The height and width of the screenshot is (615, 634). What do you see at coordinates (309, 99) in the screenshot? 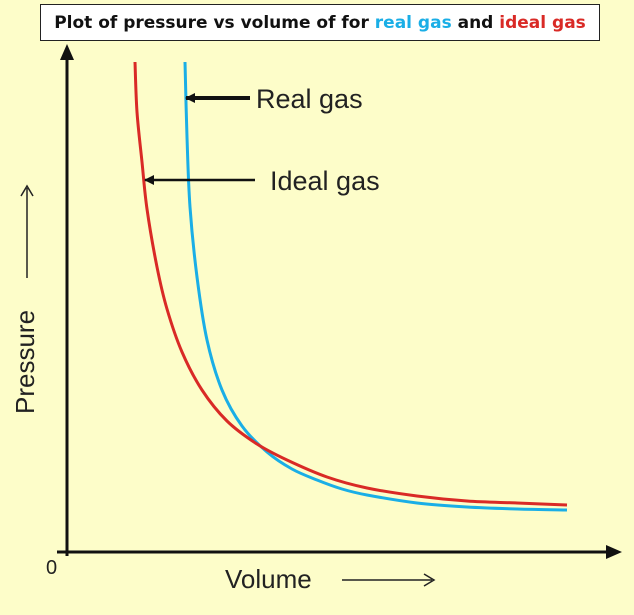
I see `real-gas-annotation: Real gas` at bounding box center [309, 99].